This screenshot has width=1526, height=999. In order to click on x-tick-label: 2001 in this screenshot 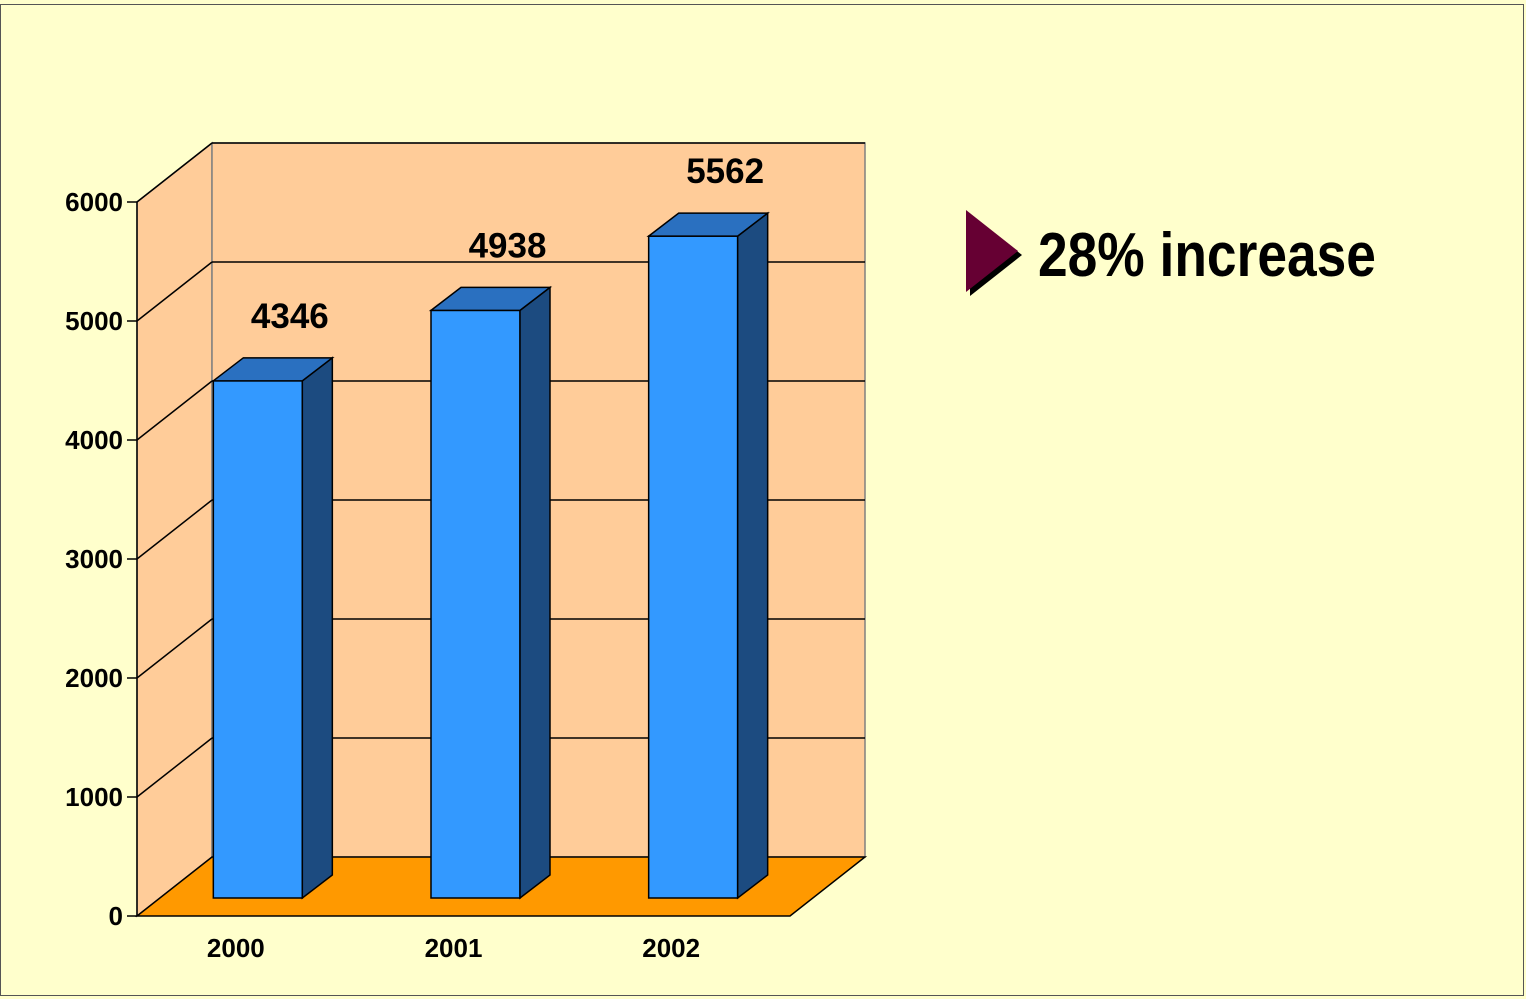, I will do `click(454, 948)`.